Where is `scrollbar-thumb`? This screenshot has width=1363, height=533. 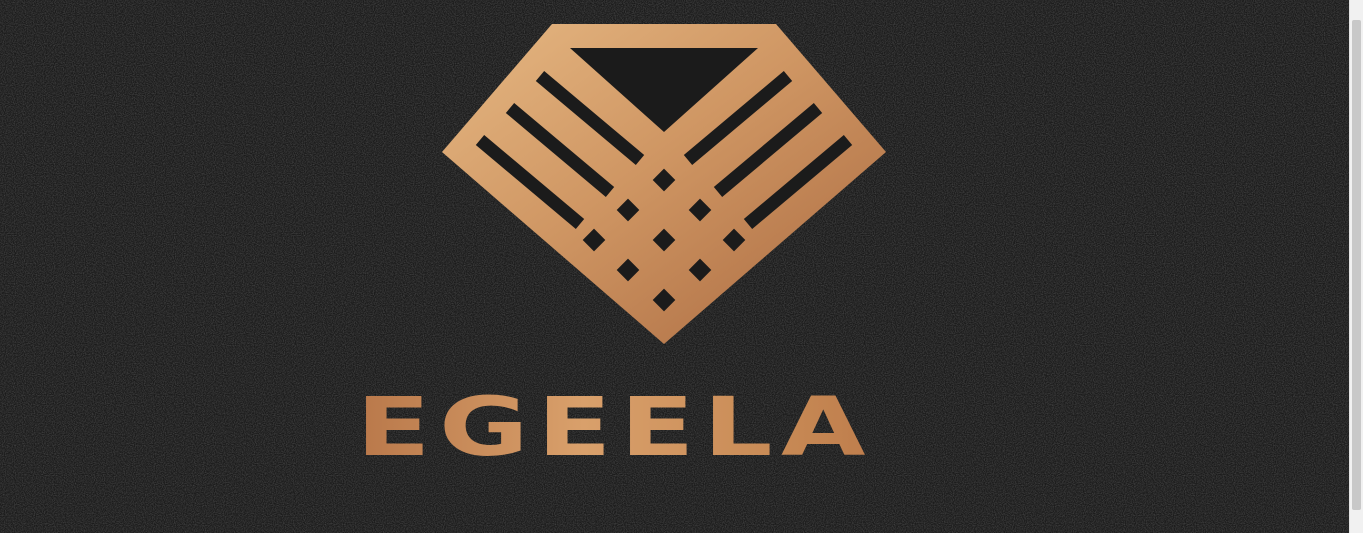 scrollbar-thumb is located at coordinates (1356, 265).